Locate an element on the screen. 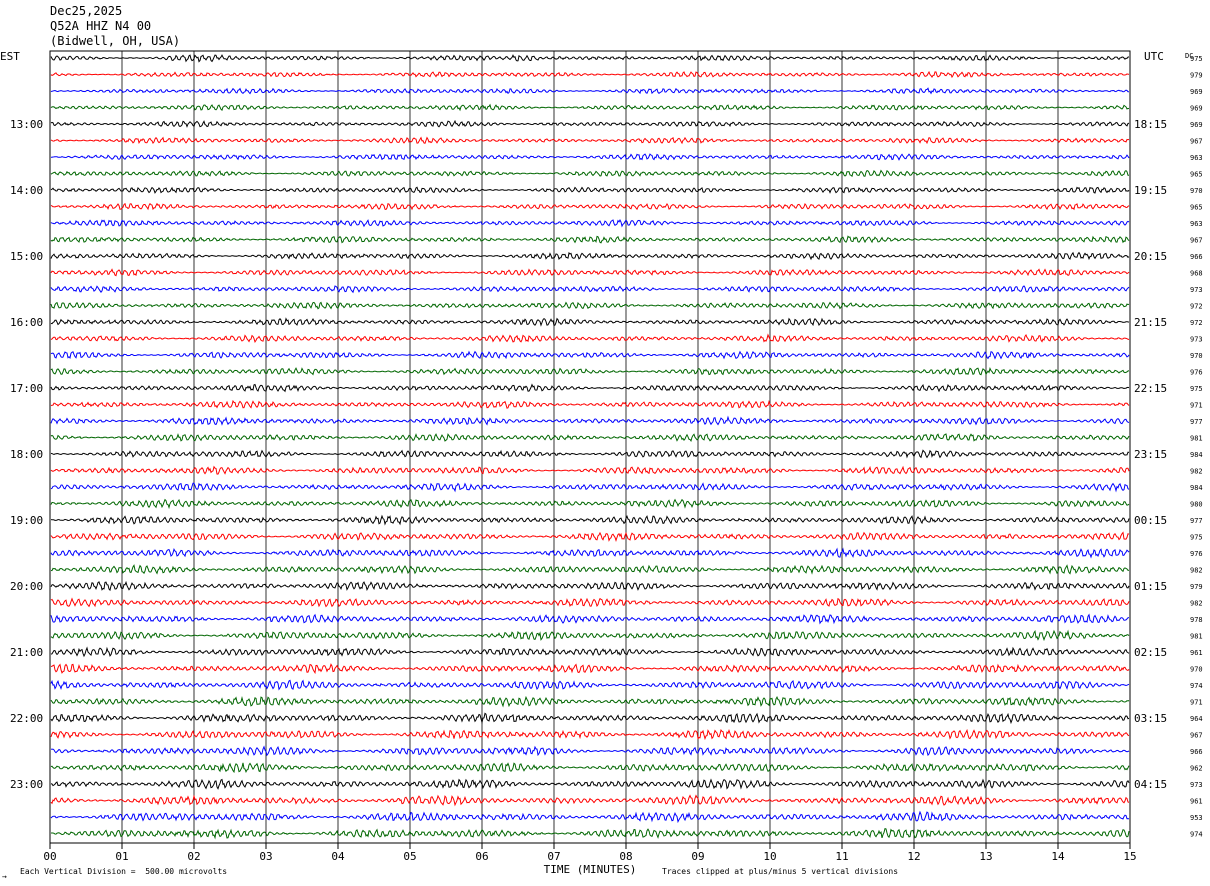 The height and width of the screenshot is (886, 1210). x-tick-label: 05 is located at coordinates (409, 856).